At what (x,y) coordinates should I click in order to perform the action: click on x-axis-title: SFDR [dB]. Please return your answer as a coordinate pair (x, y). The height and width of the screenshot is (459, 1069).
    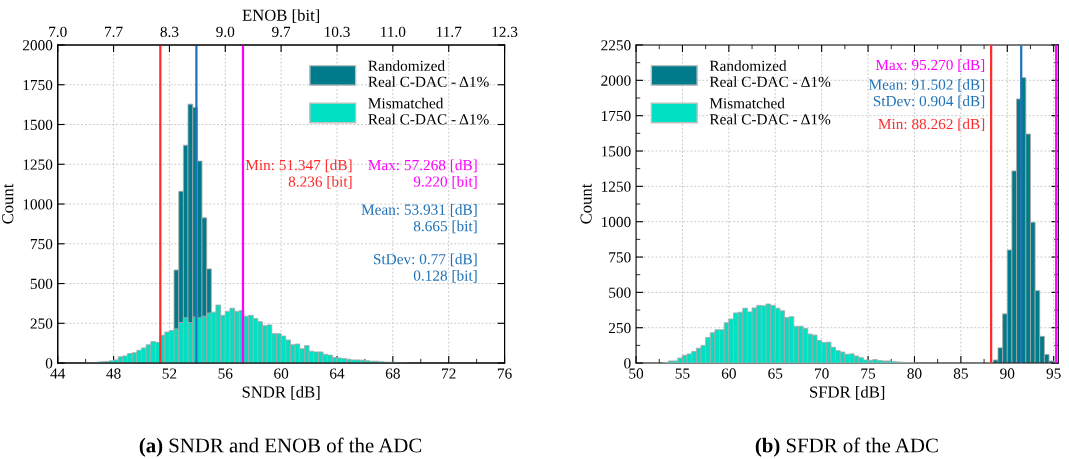
    Looking at the image, I should click on (847, 392).